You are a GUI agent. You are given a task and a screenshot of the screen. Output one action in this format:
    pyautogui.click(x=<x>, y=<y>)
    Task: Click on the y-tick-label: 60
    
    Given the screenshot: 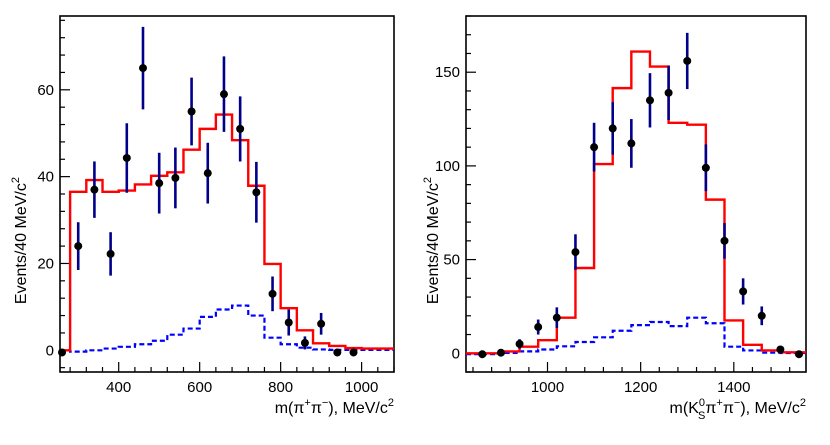 What is the action you would take?
    pyautogui.click(x=45, y=90)
    